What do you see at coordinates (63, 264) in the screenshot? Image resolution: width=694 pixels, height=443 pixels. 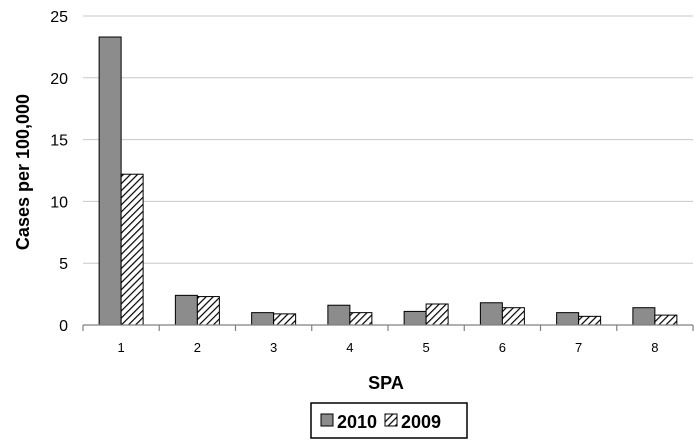 I see `y-tick-label: 5` at bounding box center [63, 264].